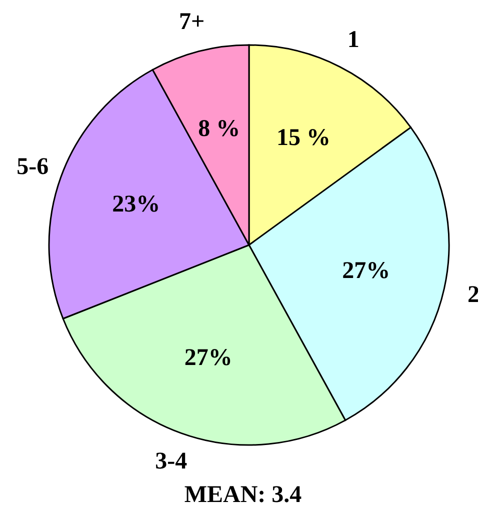  What do you see at coordinates (243, 495) in the screenshot?
I see `text: MEAN: 3.4` at bounding box center [243, 495].